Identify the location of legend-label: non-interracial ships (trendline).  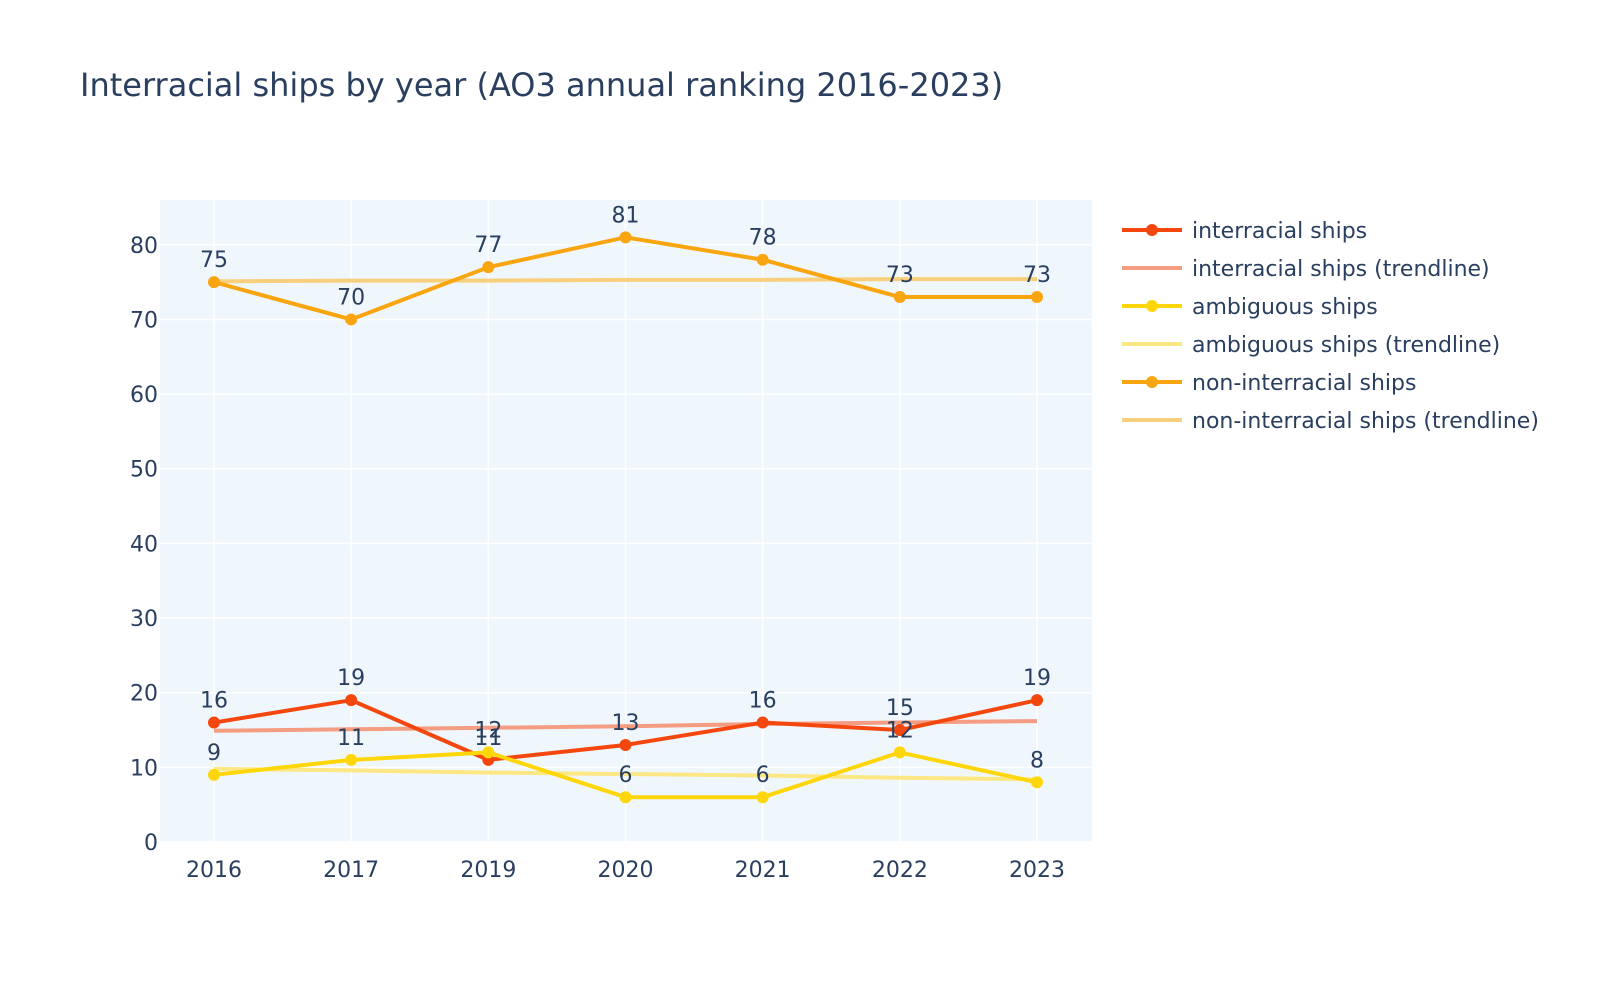
(1365, 421).